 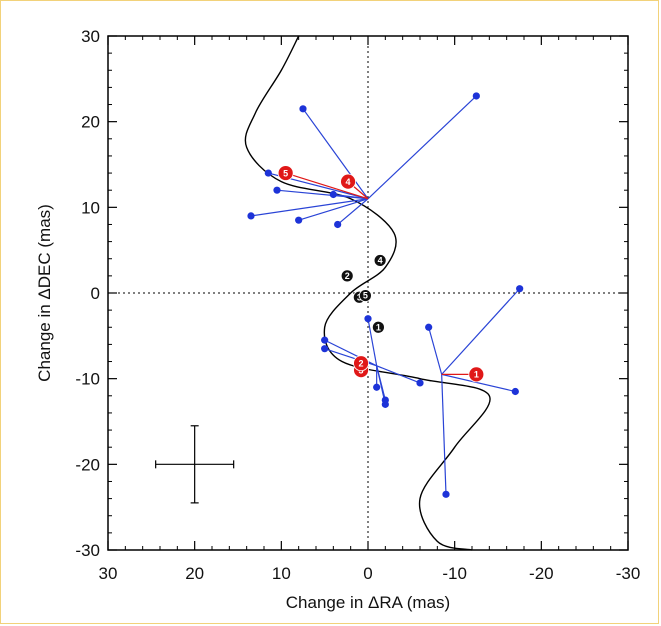 I want to click on x-tick-label: 10, so click(x=281, y=573).